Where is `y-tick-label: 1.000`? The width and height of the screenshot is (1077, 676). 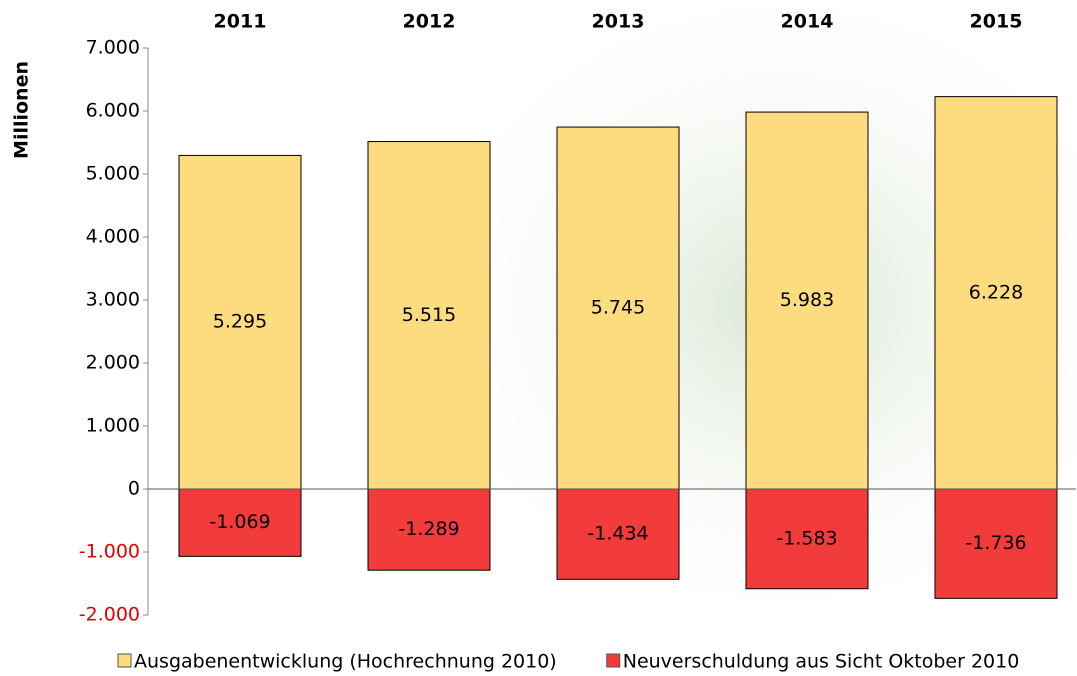 y-tick-label: 1.000 is located at coordinates (113, 426).